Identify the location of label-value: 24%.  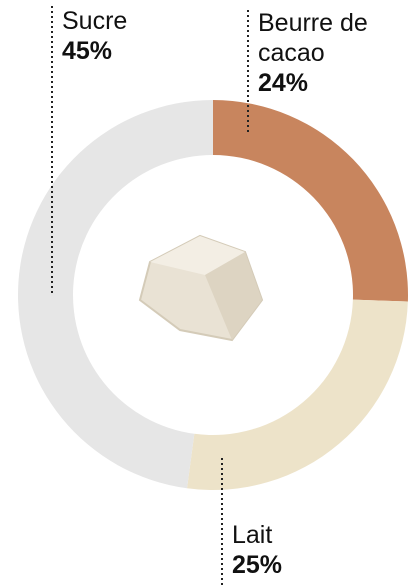
(283, 83).